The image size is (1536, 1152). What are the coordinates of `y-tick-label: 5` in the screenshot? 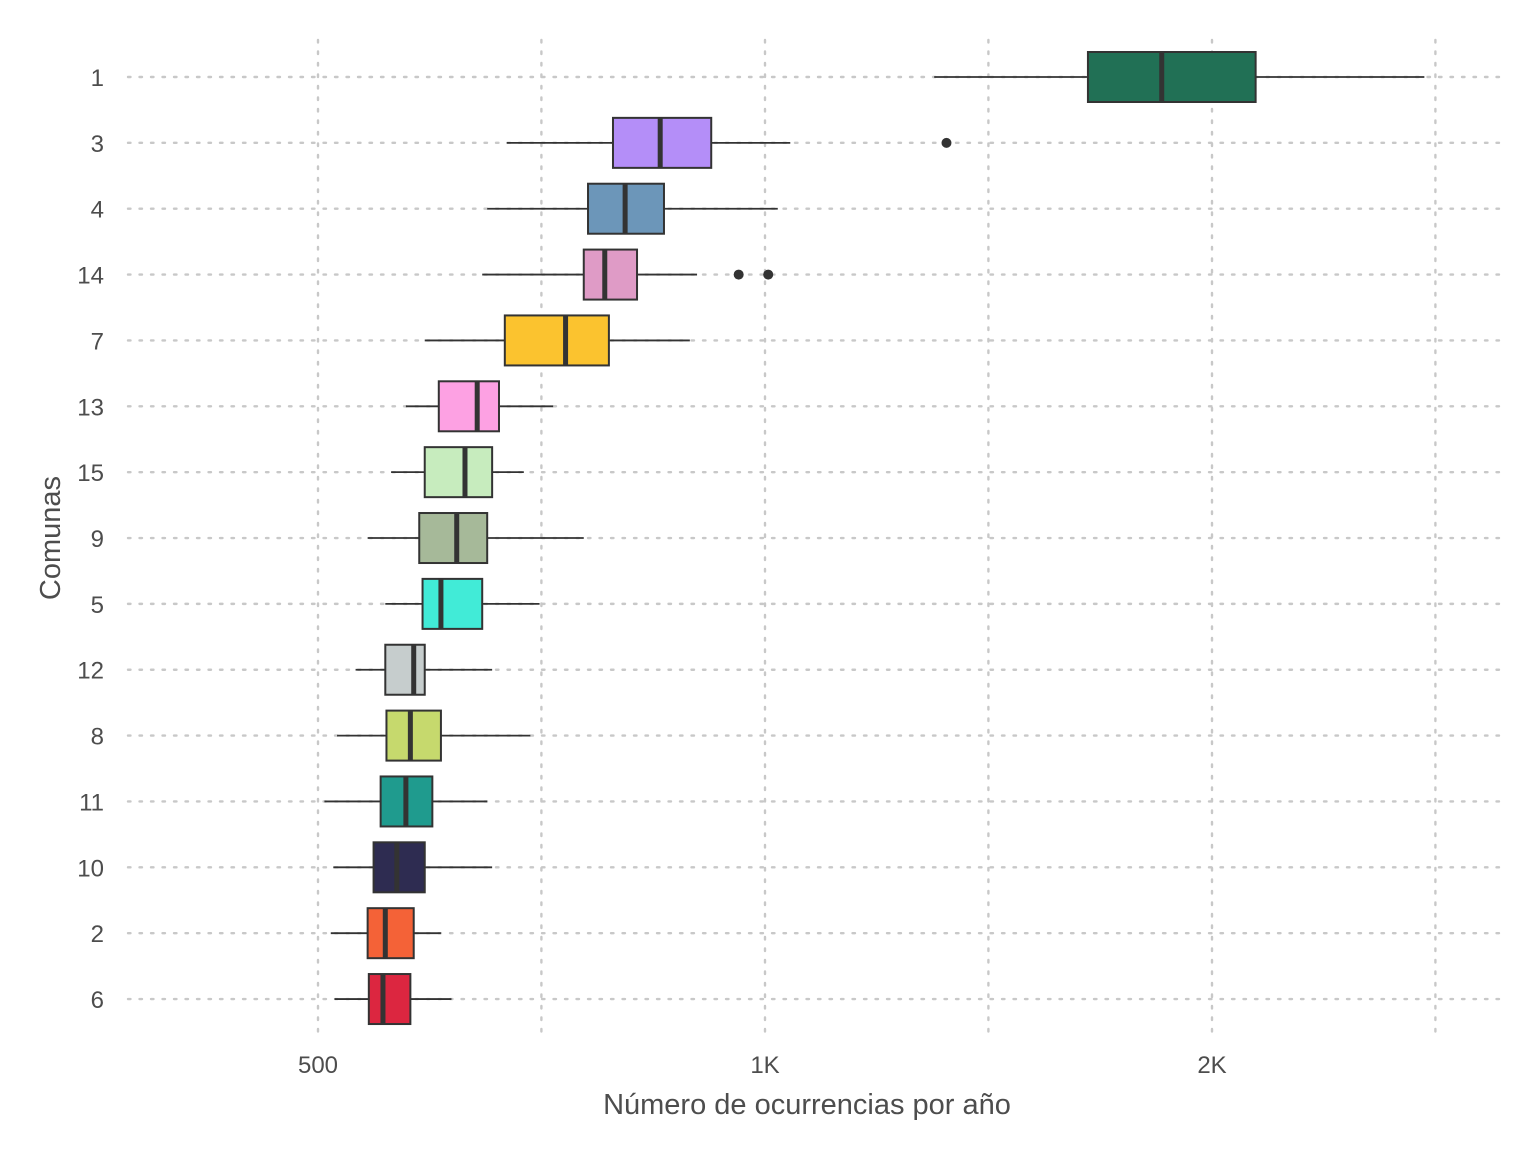 It's located at (97, 605).